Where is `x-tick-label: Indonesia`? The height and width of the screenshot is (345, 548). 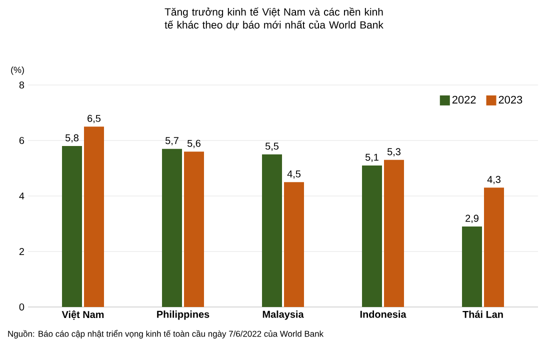
x-tick-label: Indonesia is located at coordinates (383, 314).